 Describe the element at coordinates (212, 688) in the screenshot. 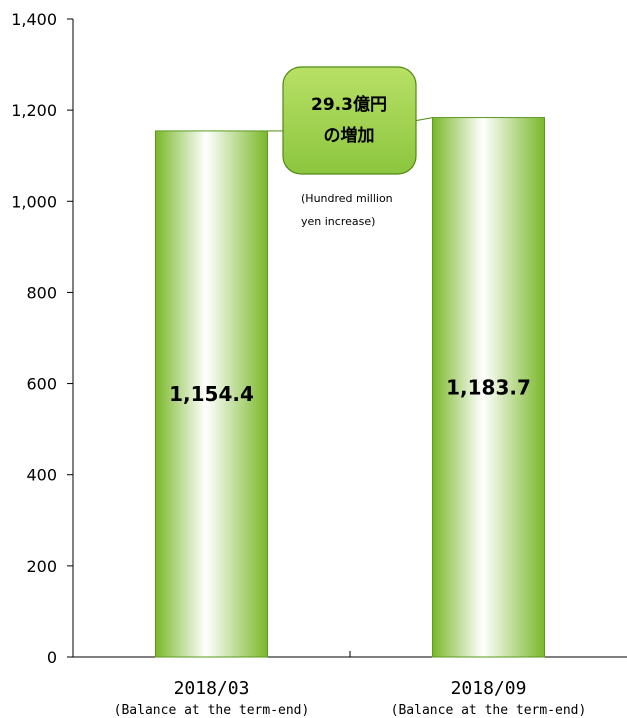

I see `x-category-label: 2018/03` at that location.